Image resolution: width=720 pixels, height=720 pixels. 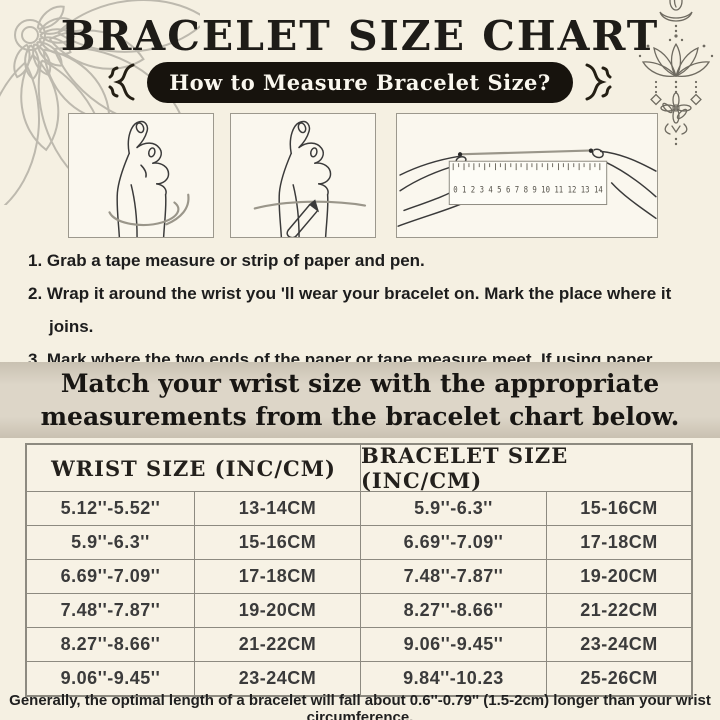 What do you see at coordinates (360, 36) in the screenshot?
I see `page-title: BRACELET SIZE CHART` at bounding box center [360, 36].